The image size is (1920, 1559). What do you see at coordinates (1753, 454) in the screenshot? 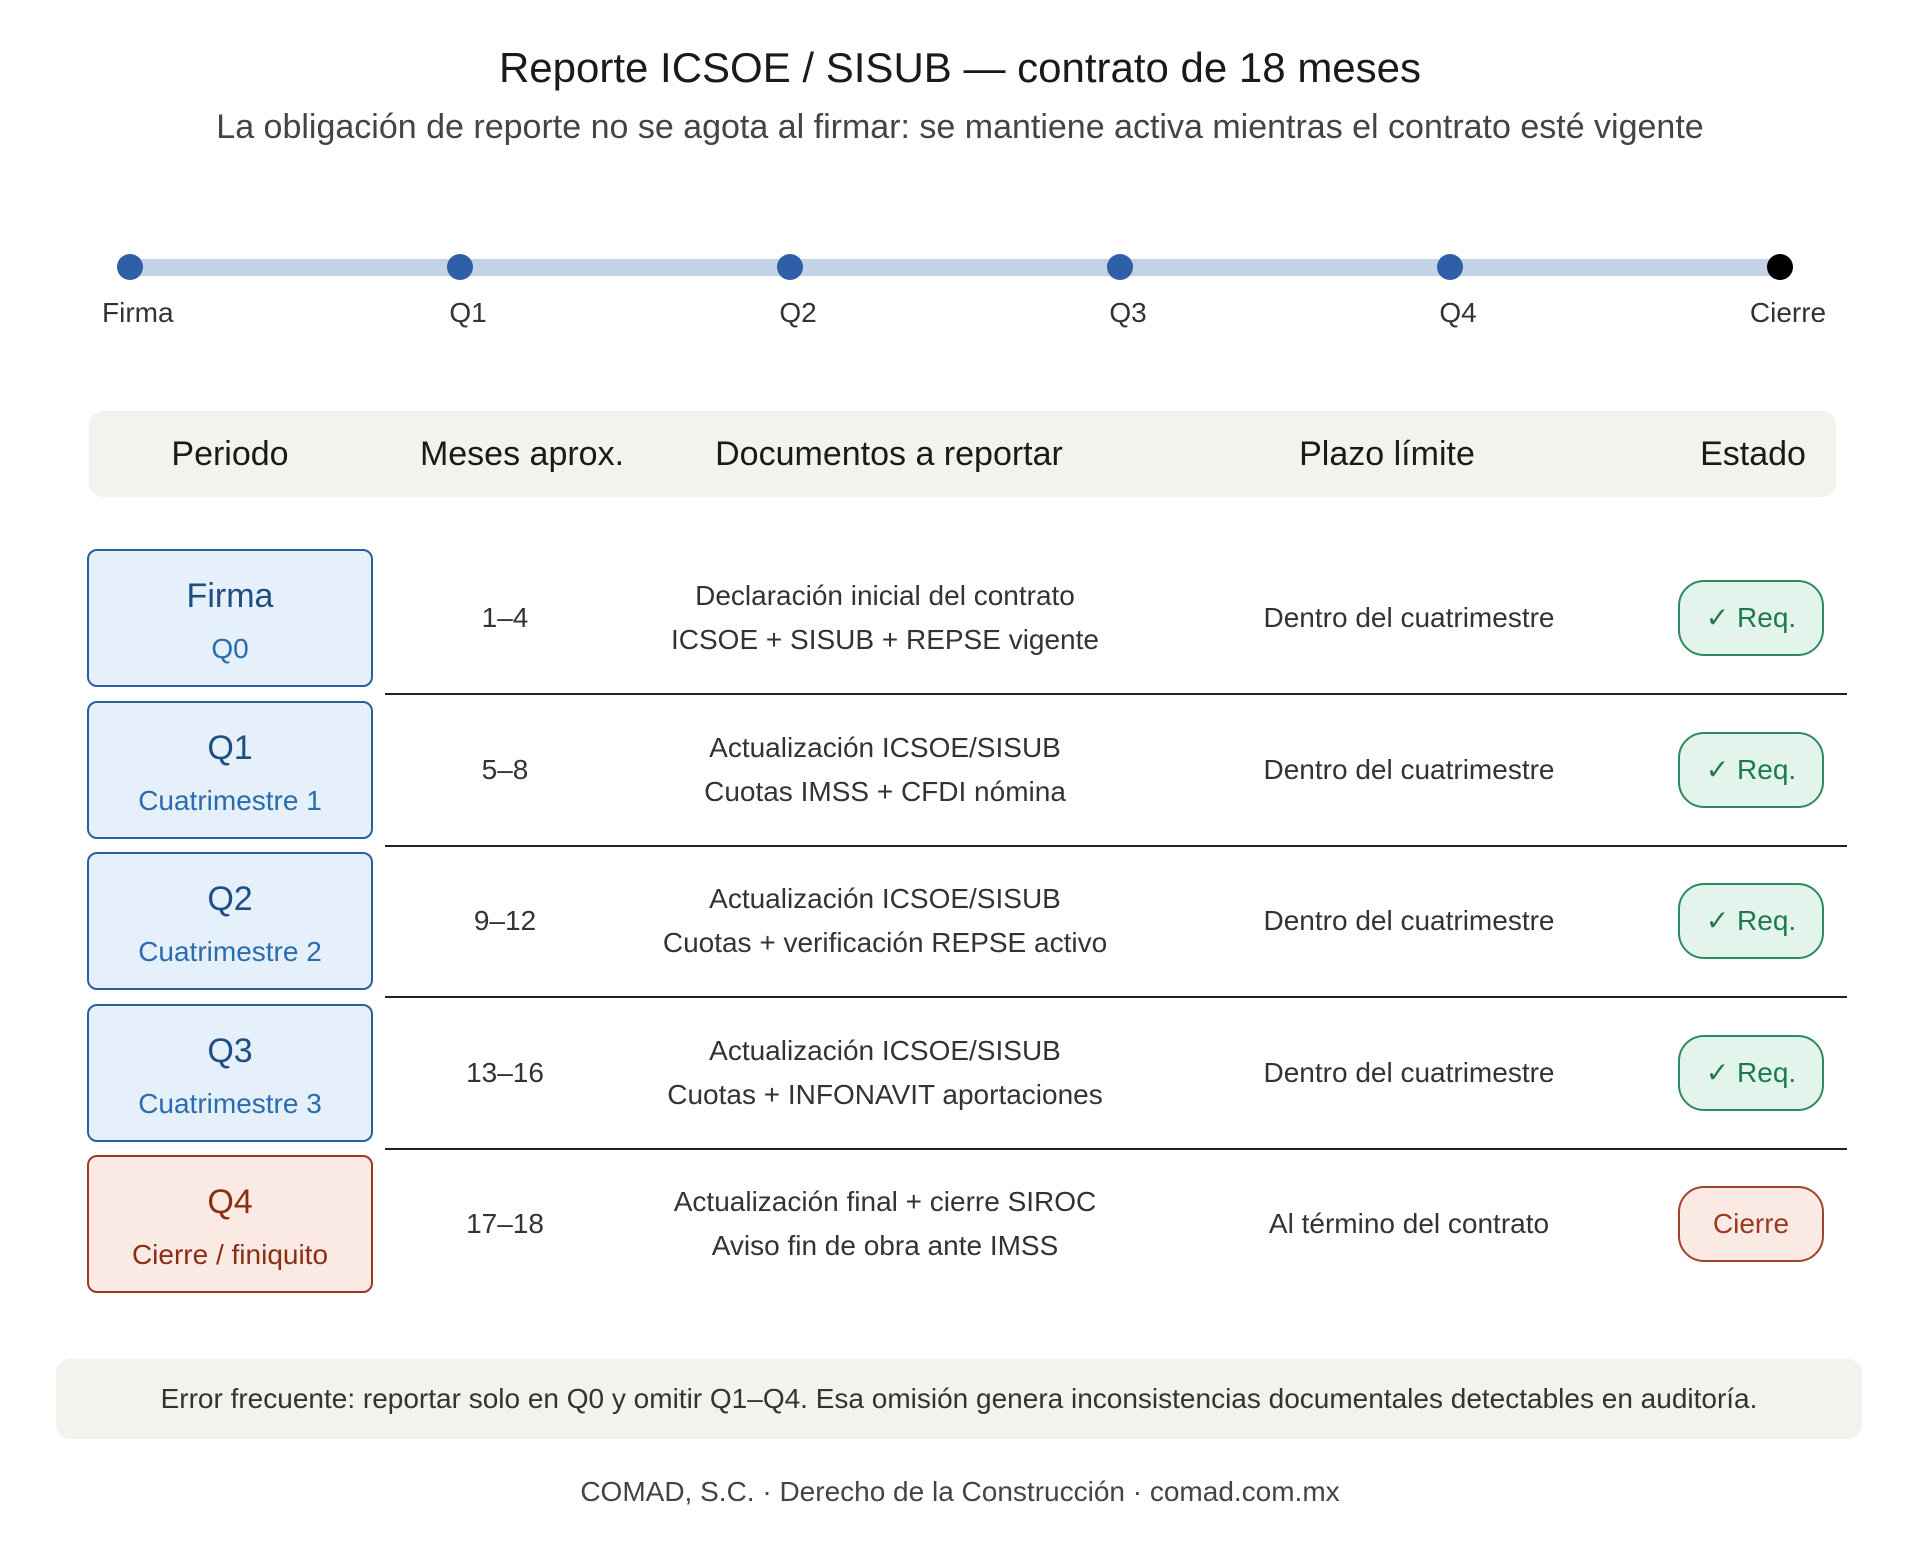
I see `column-header: Estado` at bounding box center [1753, 454].